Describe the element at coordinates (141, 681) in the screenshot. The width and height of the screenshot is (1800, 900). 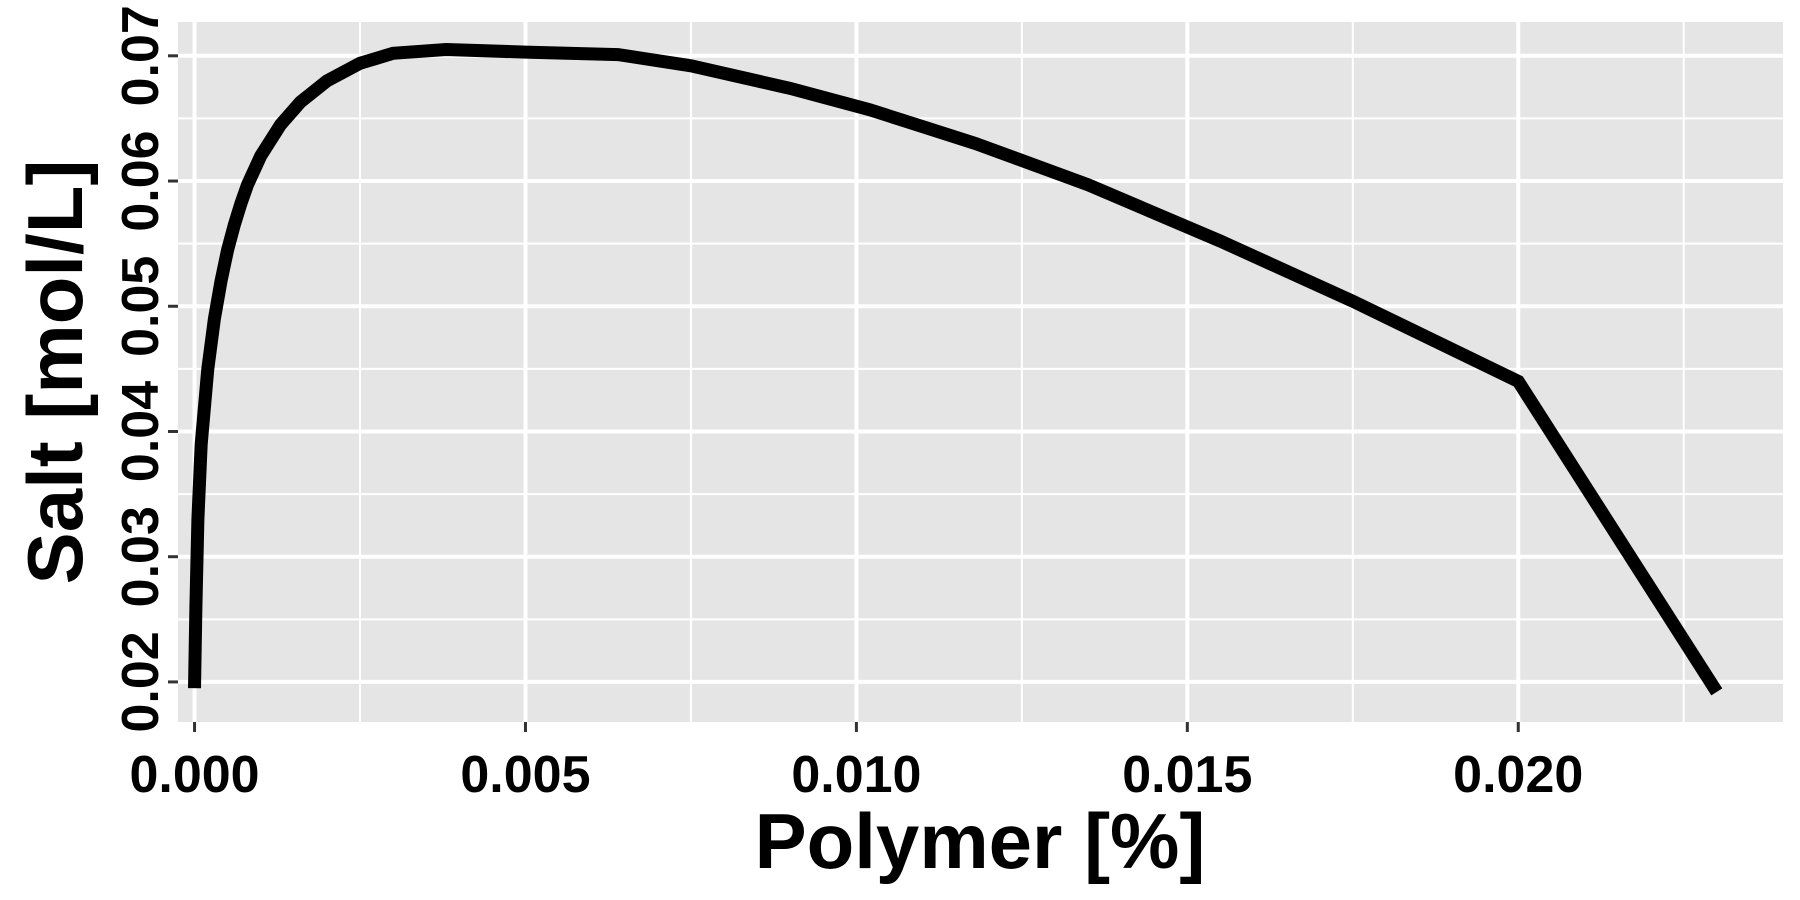
I see `y-tick-label: 0.02` at that location.